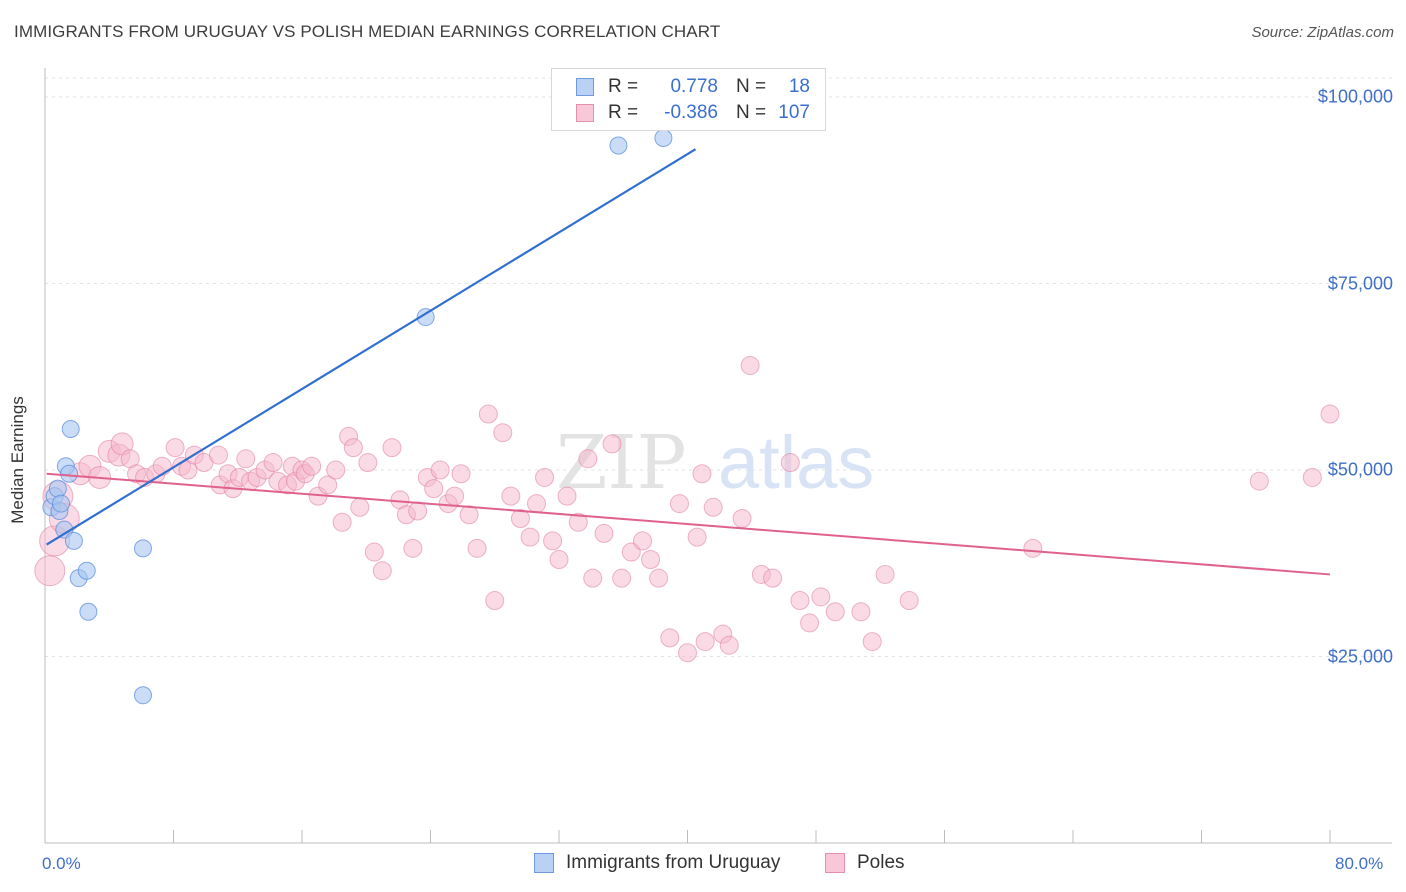 The image size is (1406, 892). I want to click on correlation-legend: R = 0.778 N = 18 R = -0.386 N = 107, so click(688, 99).